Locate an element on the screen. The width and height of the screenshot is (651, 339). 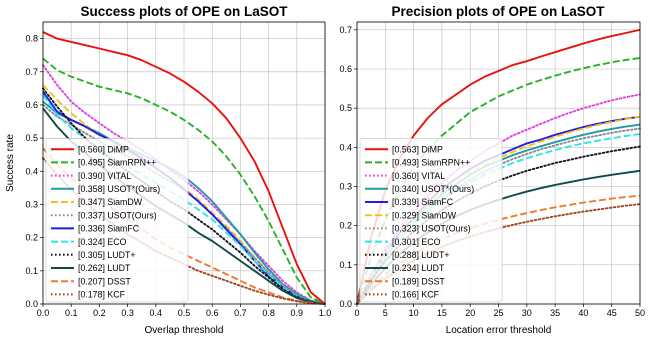
legend-label-8: [0.288] LUDT+ is located at coordinates (420, 255).